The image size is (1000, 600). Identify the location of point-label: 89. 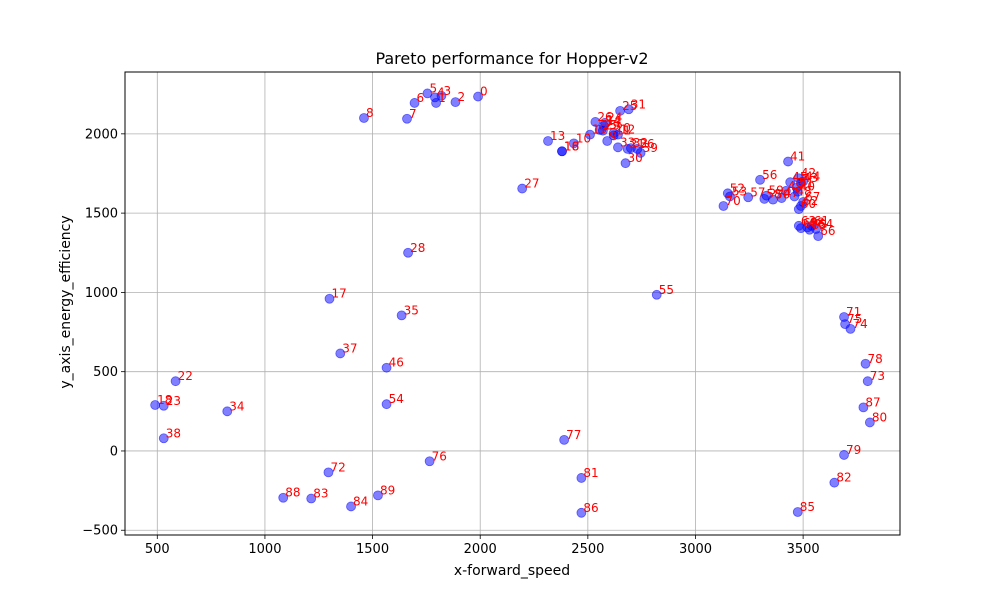
(387, 490).